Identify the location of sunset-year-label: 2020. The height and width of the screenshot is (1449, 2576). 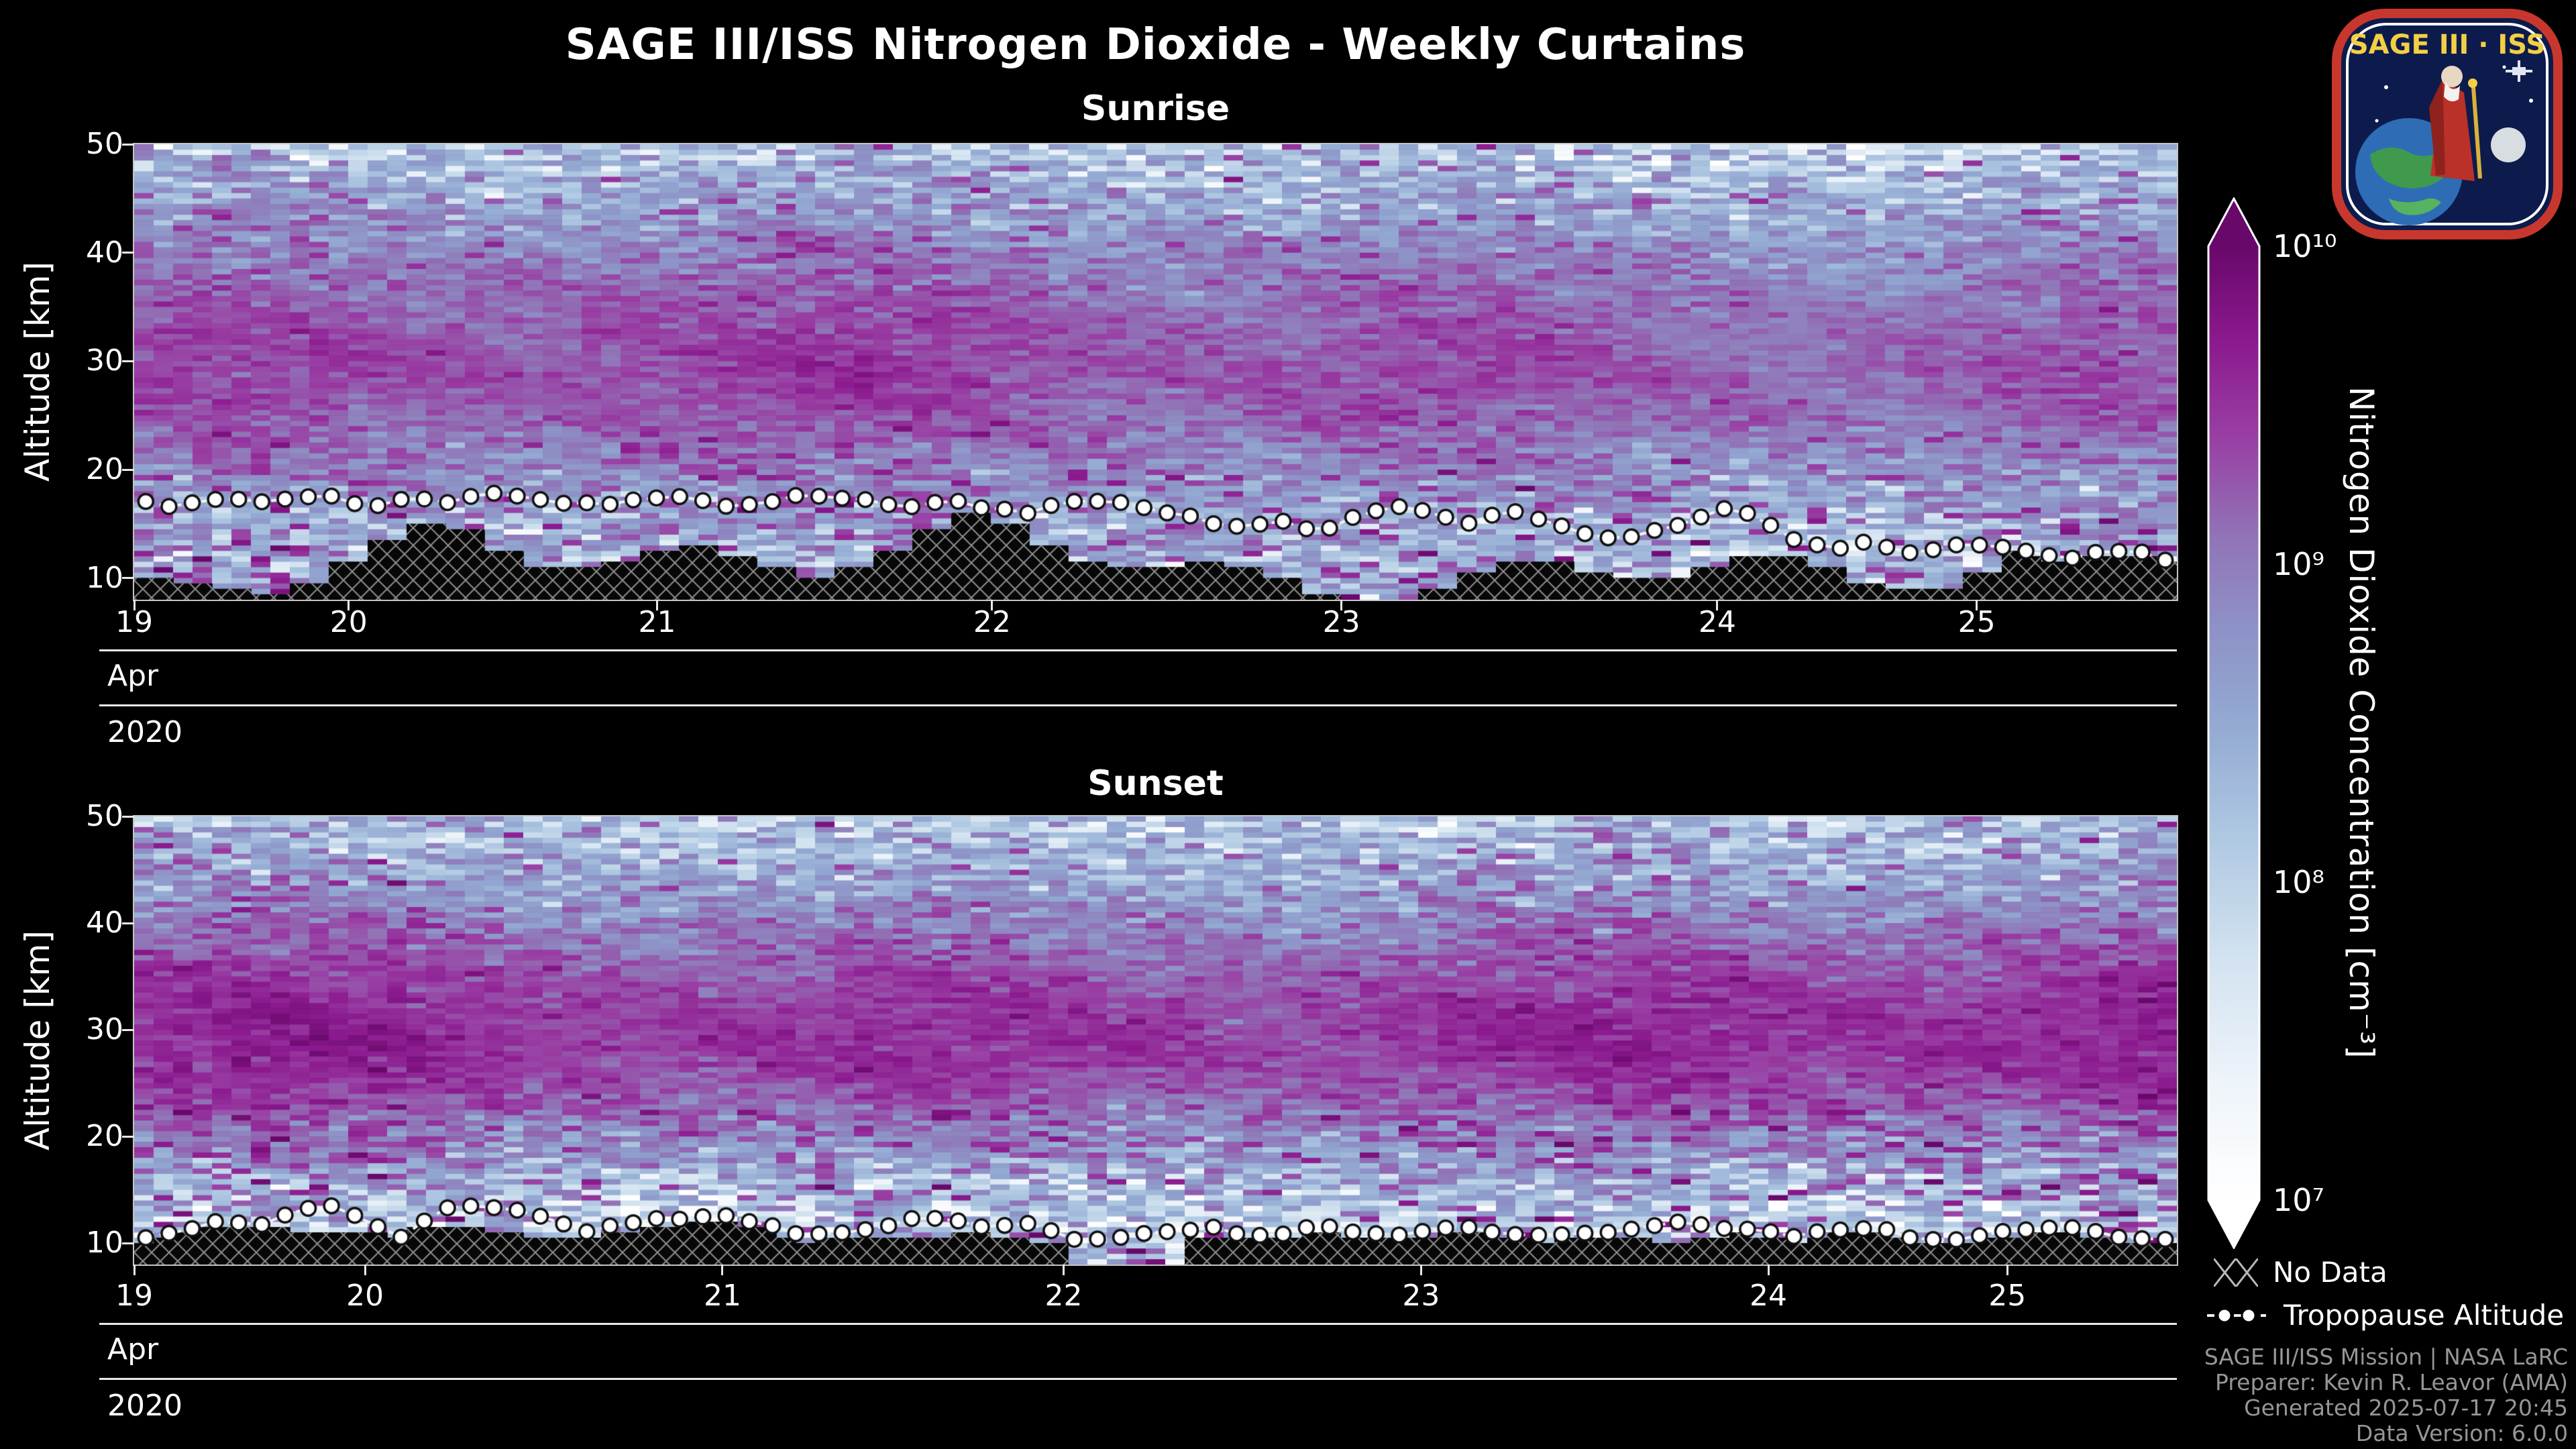
(144, 1406).